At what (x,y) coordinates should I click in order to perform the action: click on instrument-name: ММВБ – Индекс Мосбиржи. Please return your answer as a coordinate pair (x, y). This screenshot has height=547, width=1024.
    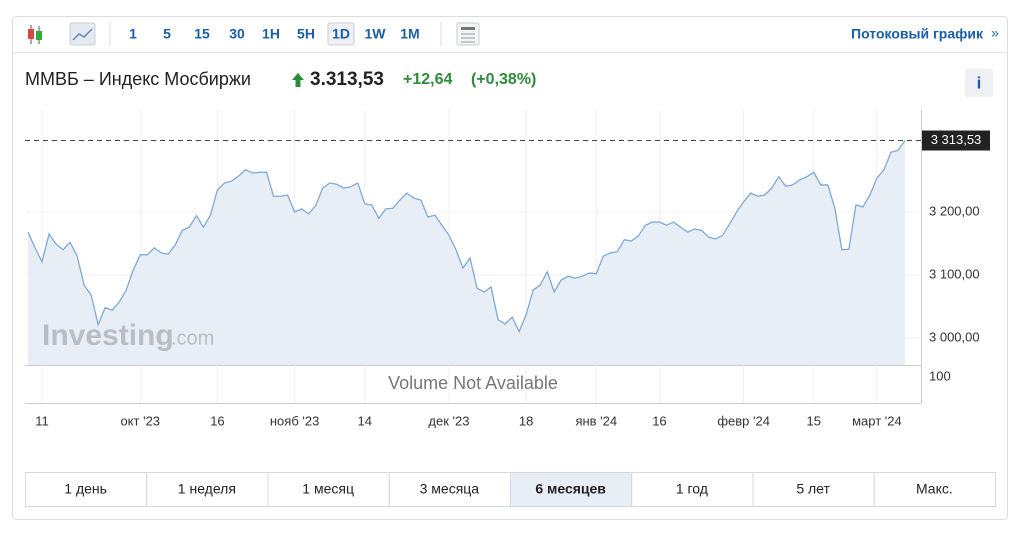
    Looking at the image, I should click on (138, 79).